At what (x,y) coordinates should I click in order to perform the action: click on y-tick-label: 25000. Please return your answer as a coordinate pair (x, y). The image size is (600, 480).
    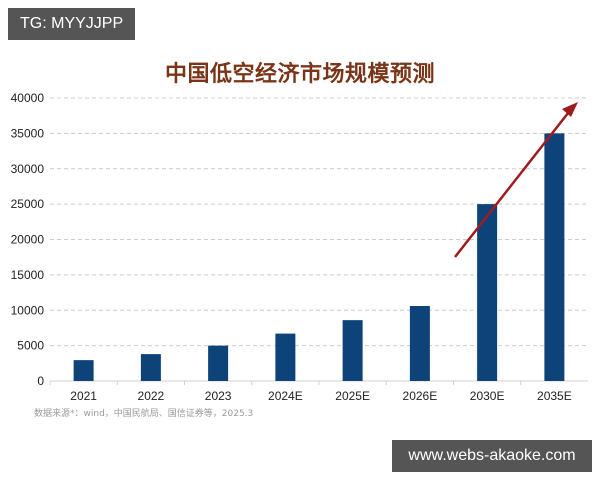
    Looking at the image, I should click on (28, 204).